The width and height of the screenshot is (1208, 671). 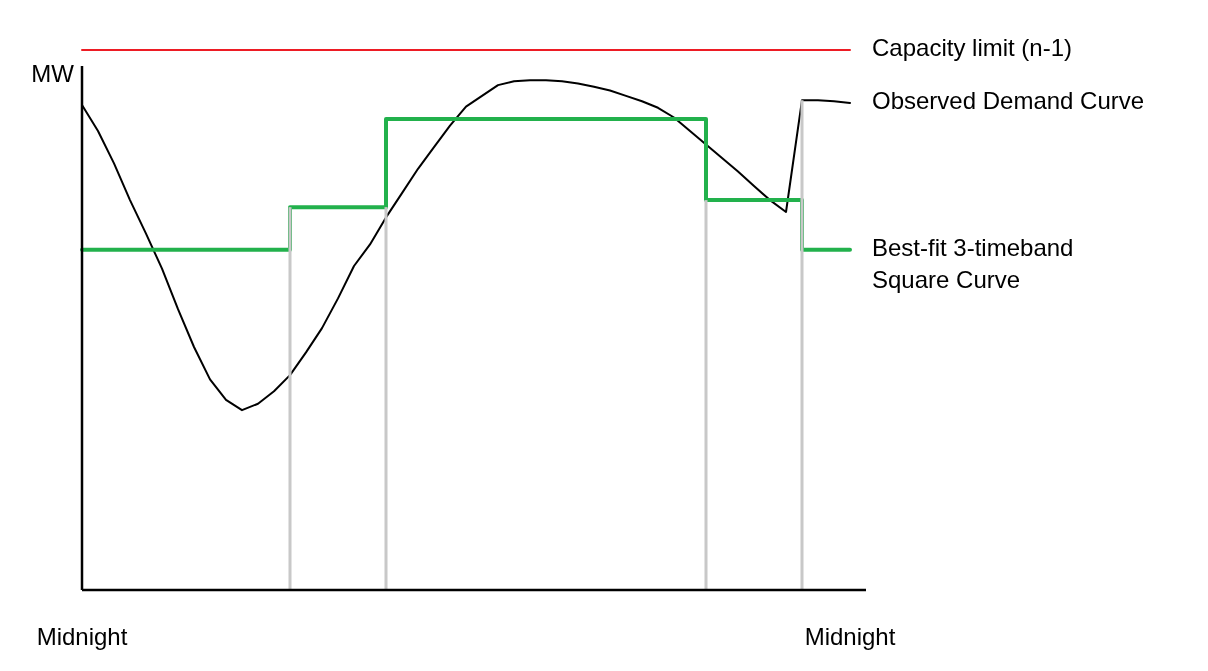 What do you see at coordinates (1008, 101) in the screenshot?
I see `series-label: Observed Demand Curve` at bounding box center [1008, 101].